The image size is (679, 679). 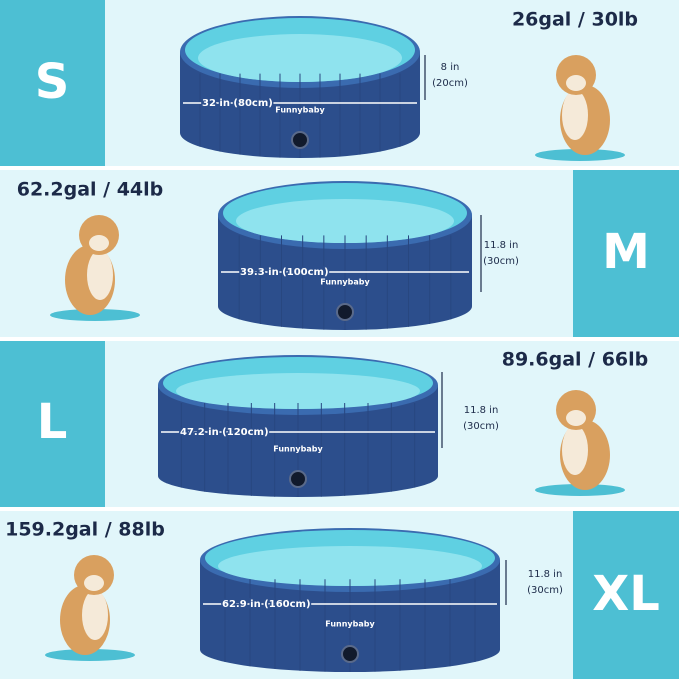 What do you see at coordinates (266, 604) in the screenshot?
I see `diameter-label: 62.9 in (160cm)` at bounding box center [266, 604].